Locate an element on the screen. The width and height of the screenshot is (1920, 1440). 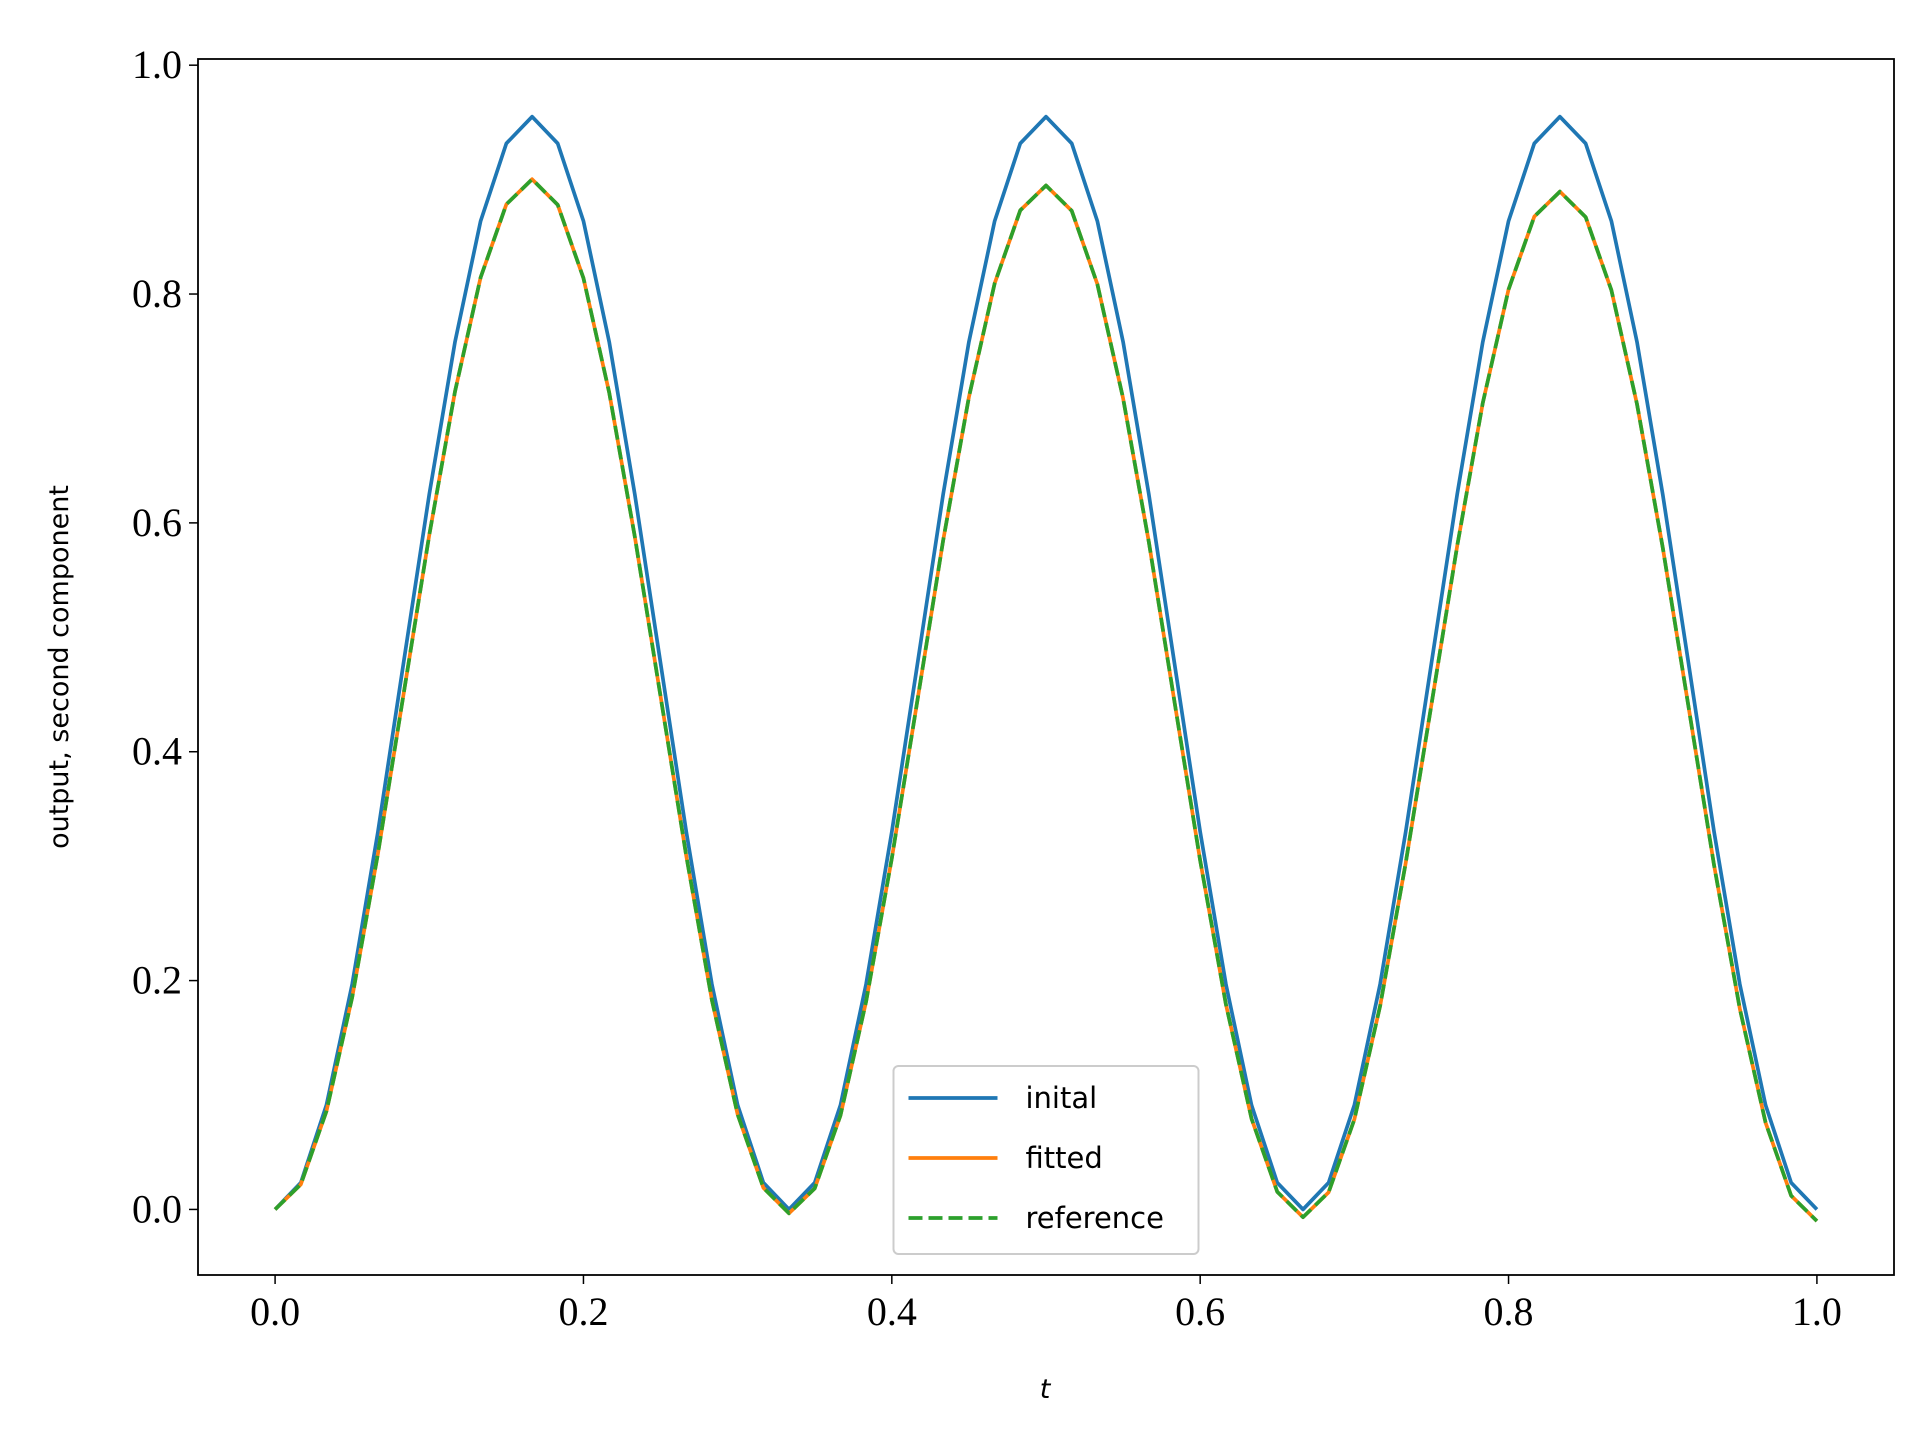
y-axis-label: output, second component is located at coordinates (59, 667).